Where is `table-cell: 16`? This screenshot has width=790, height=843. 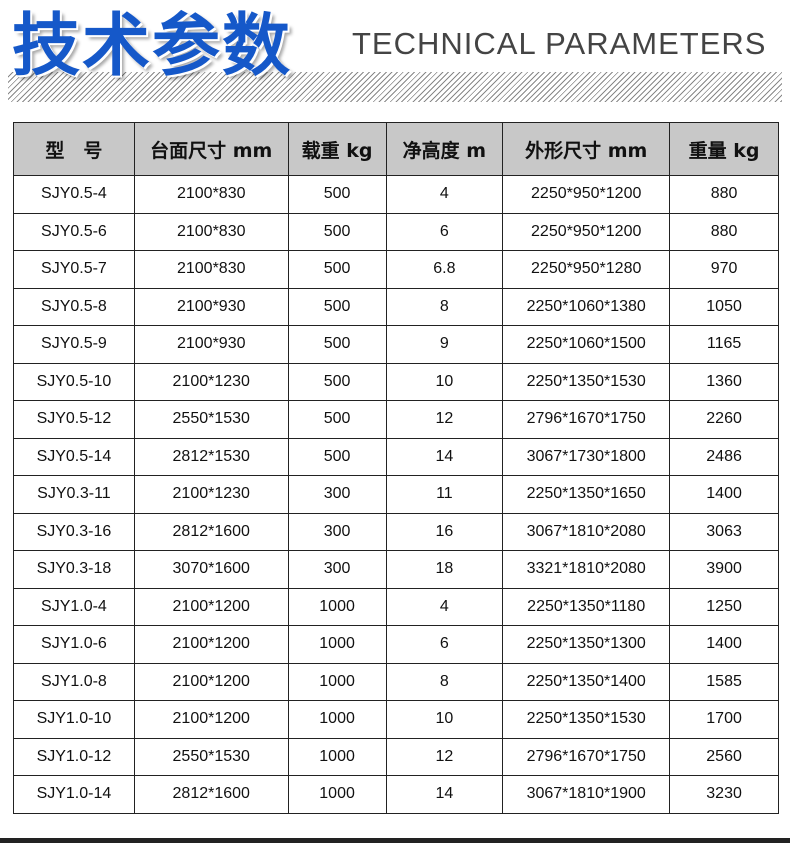 table-cell: 16 is located at coordinates (444, 531).